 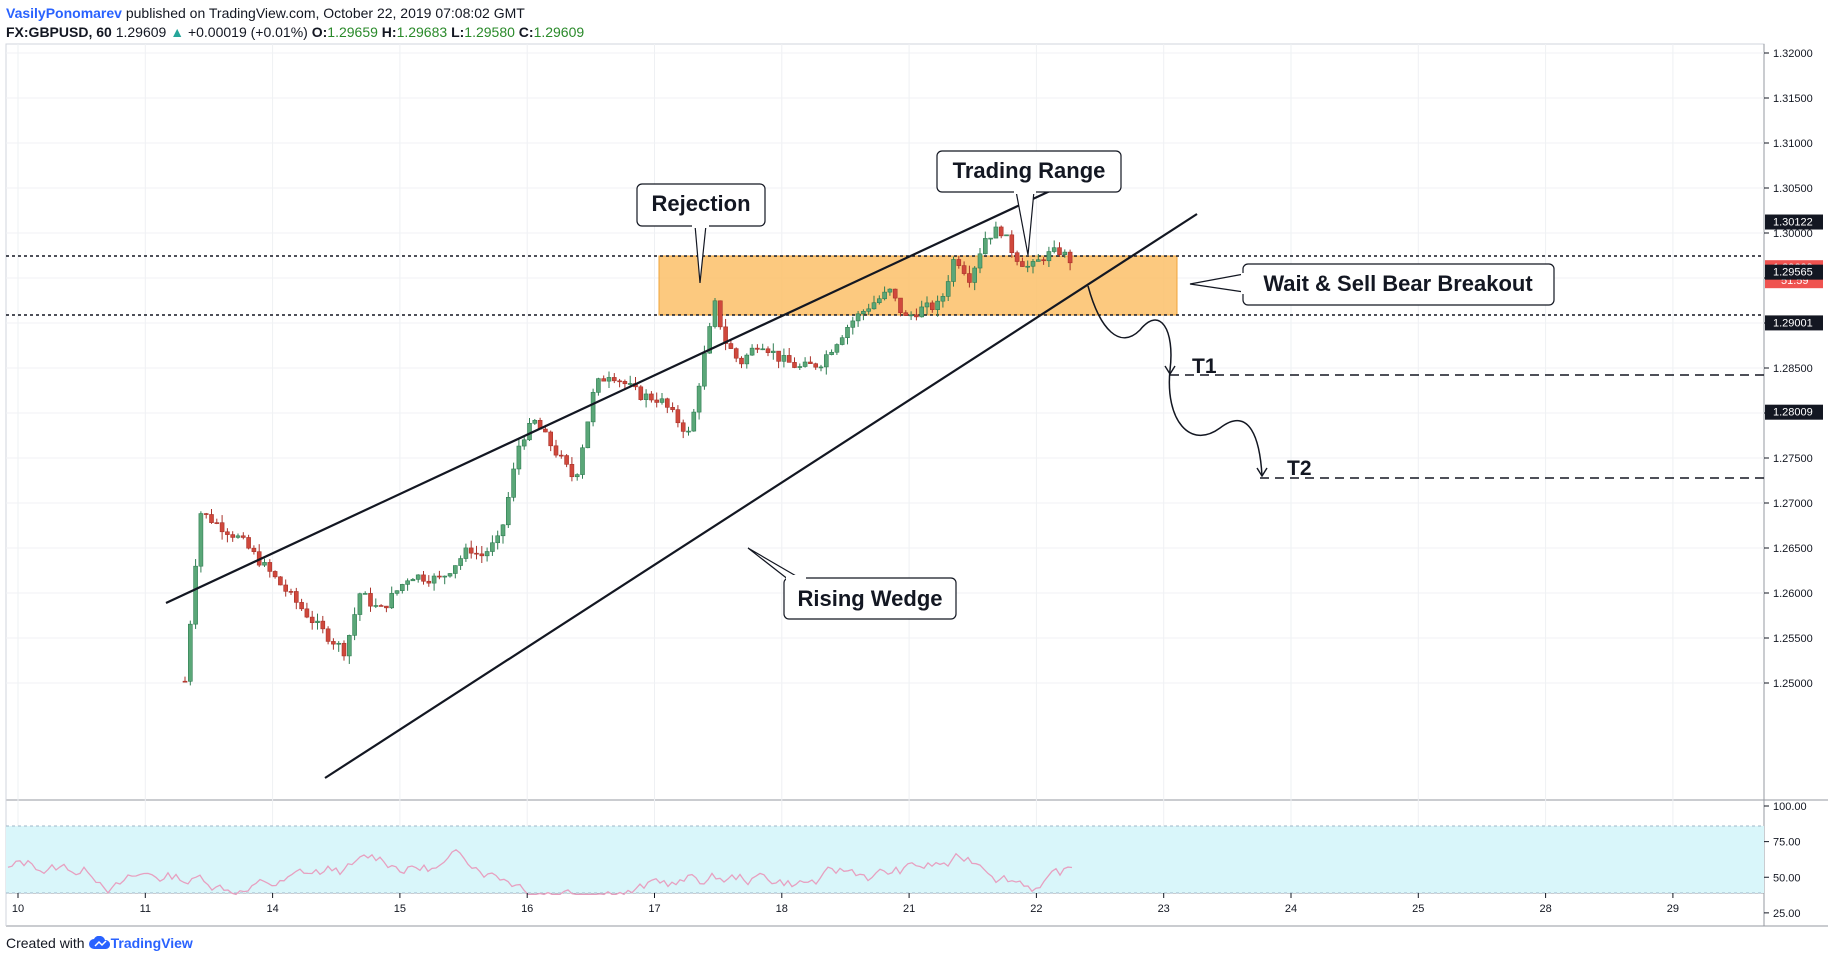 I want to click on y-tick-label: 1.27500, so click(x=1793, y=459).